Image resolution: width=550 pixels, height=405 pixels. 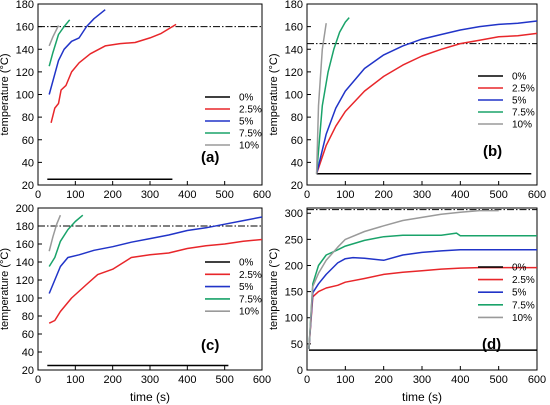 What do you see at coordinates (210, 345) in the screenshot?
I see `panel-label: (c)` at bounding box center [210, 345].